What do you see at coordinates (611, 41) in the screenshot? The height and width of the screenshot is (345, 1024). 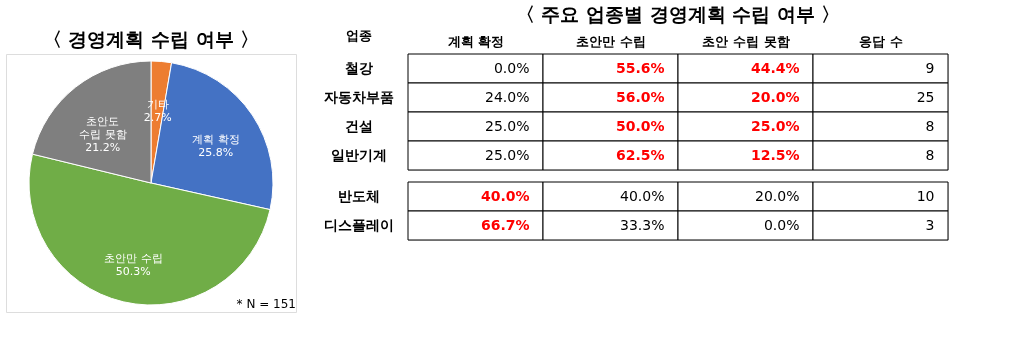 I see `category-label: 초안만 수립` at bounding box center [611, 41].